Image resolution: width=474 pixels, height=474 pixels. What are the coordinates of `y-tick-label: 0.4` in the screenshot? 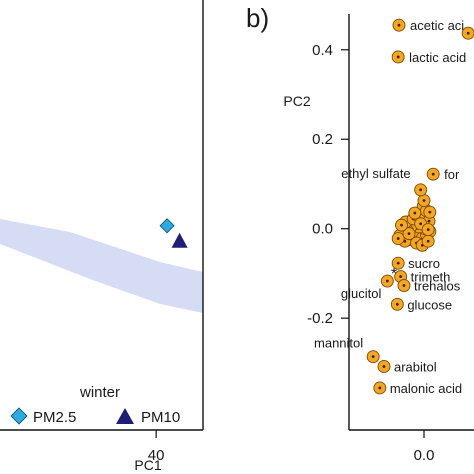 It's located at (322, 50).